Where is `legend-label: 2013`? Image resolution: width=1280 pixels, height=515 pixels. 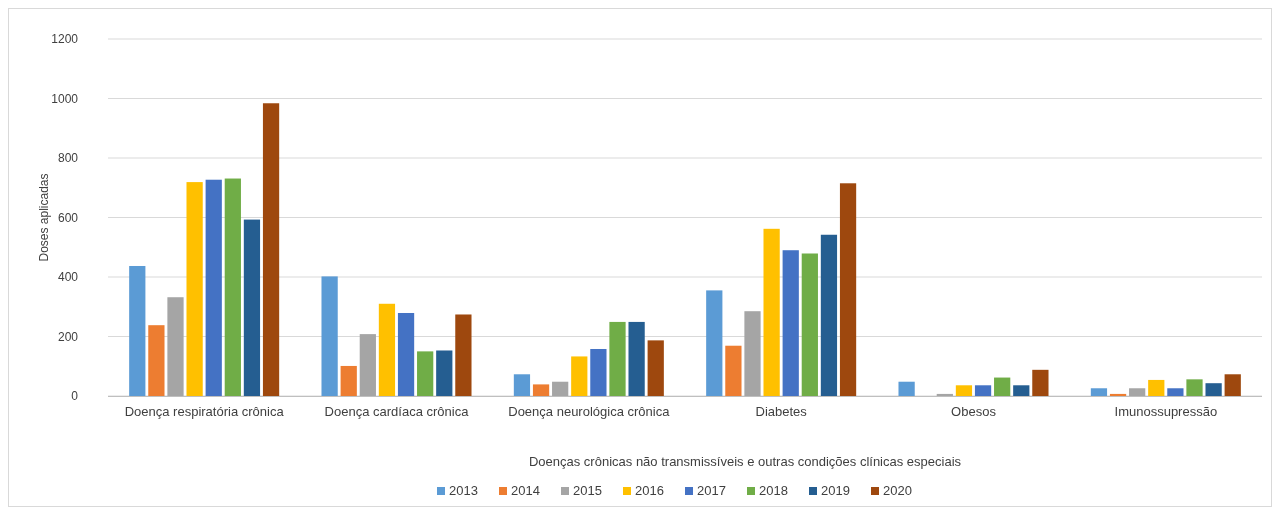
legend-label: 2013 is located at coordinates (463, 490).